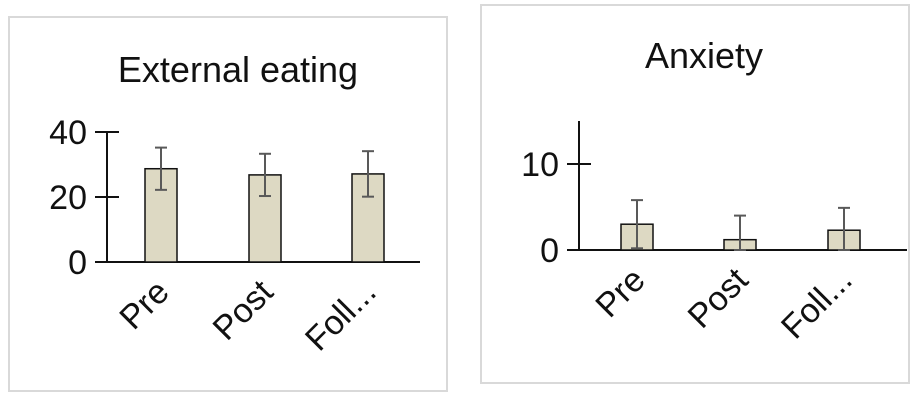 The width and height of the screenshot is (911, 394). What do you see at coordinates (68, 198) in the screenshot?
I see `y-tick-label: 20` at bounding box center [68, 198].